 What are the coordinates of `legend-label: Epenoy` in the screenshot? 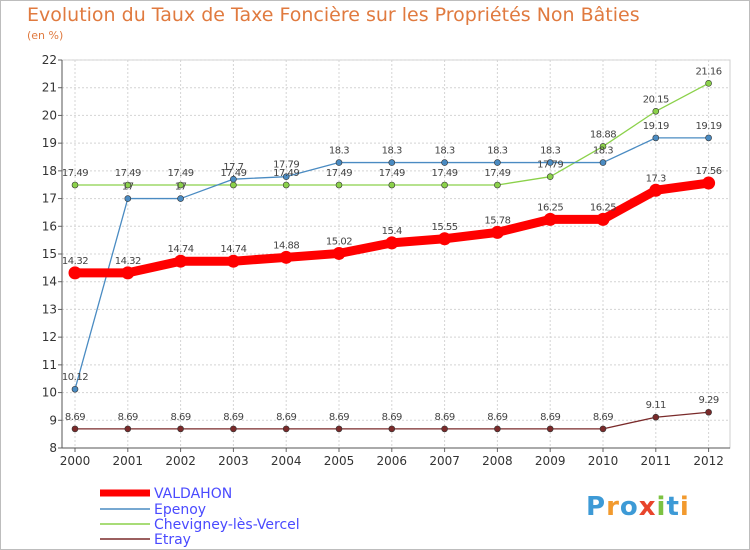 It's located at (180, 510).